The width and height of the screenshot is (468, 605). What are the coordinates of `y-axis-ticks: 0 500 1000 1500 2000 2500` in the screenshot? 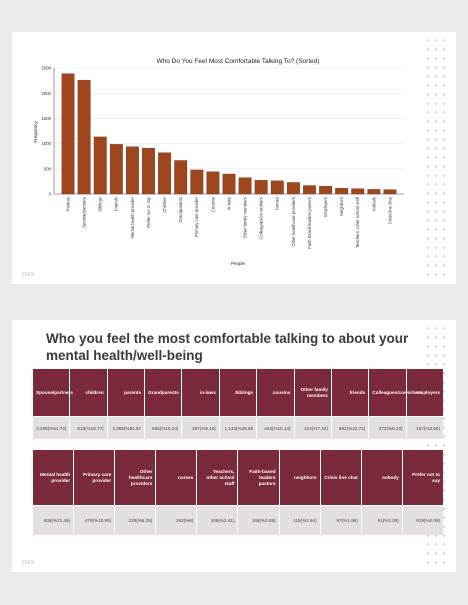 It's located at (46, 131).